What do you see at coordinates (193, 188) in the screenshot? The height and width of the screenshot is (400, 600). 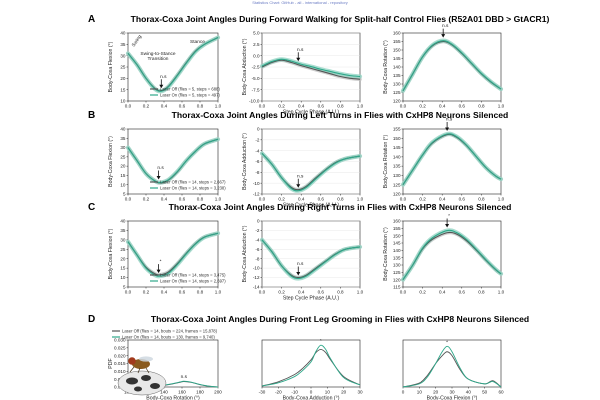 I see `legend-label: Laser On (flies = 14, steps = 3,238)` at bounding box center [193, 188].